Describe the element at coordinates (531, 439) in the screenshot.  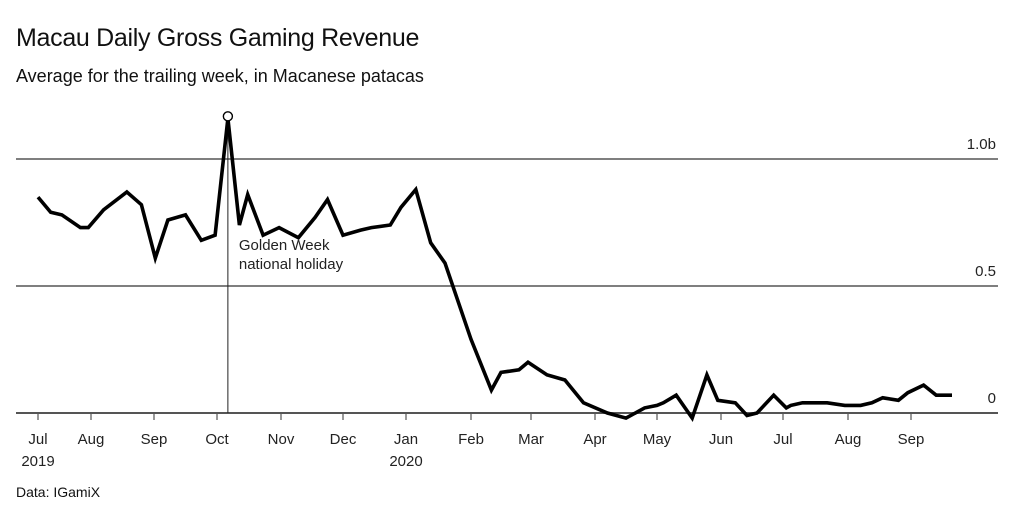
I see `x-tick-label: Mar` at that location.